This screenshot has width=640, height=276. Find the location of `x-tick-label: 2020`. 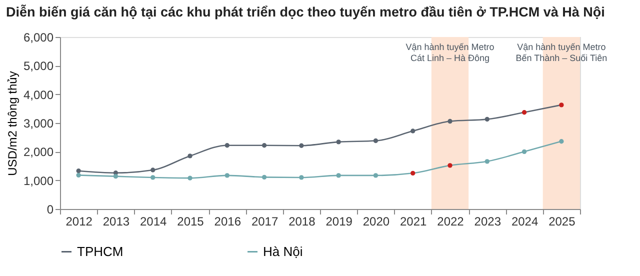

x-tick-label: 2020 is located at coordinates (376, 221).